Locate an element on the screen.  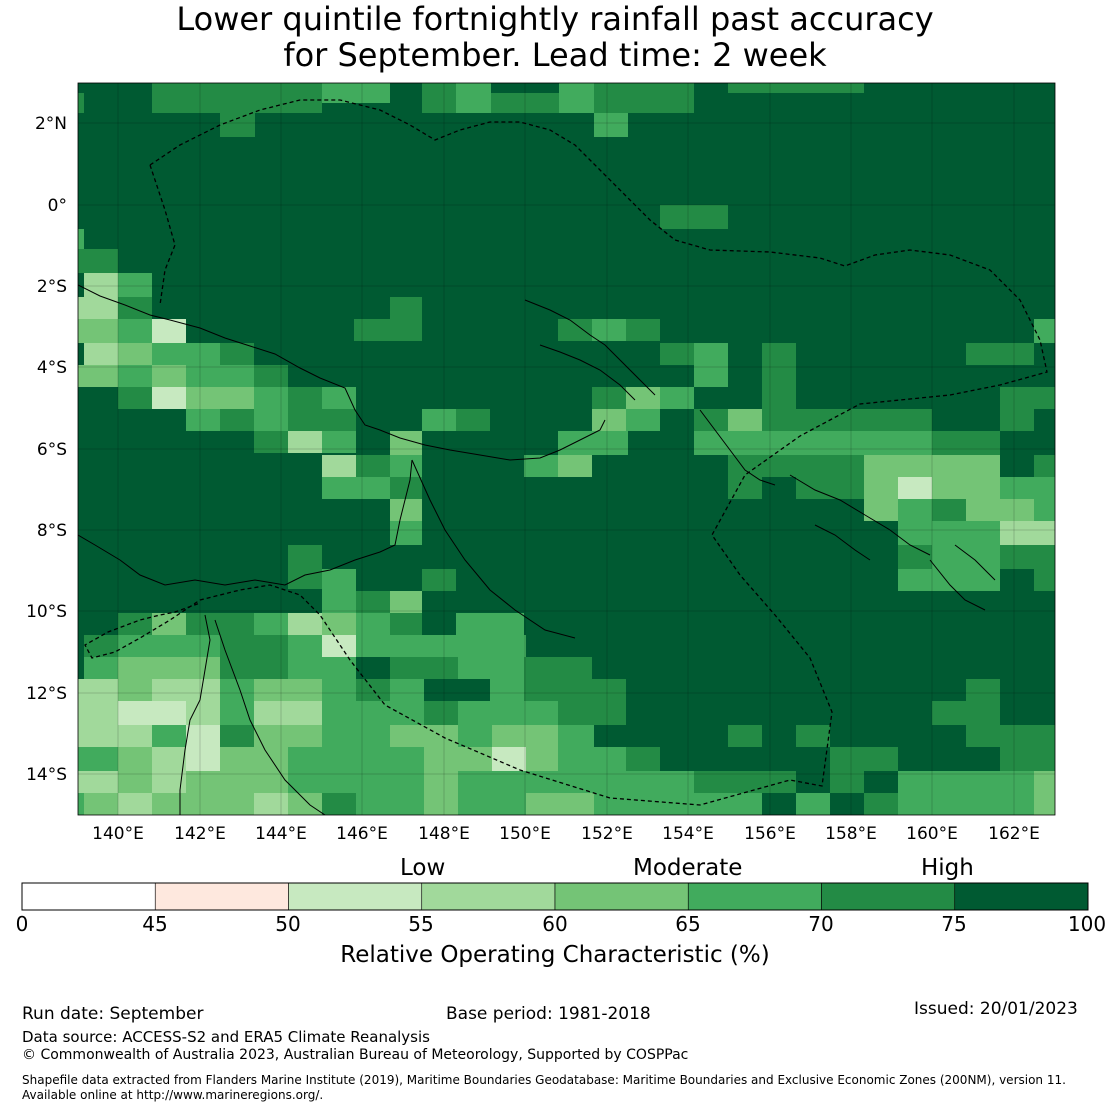
colorbar-tick: 45 is located at coordinates (155, 924).